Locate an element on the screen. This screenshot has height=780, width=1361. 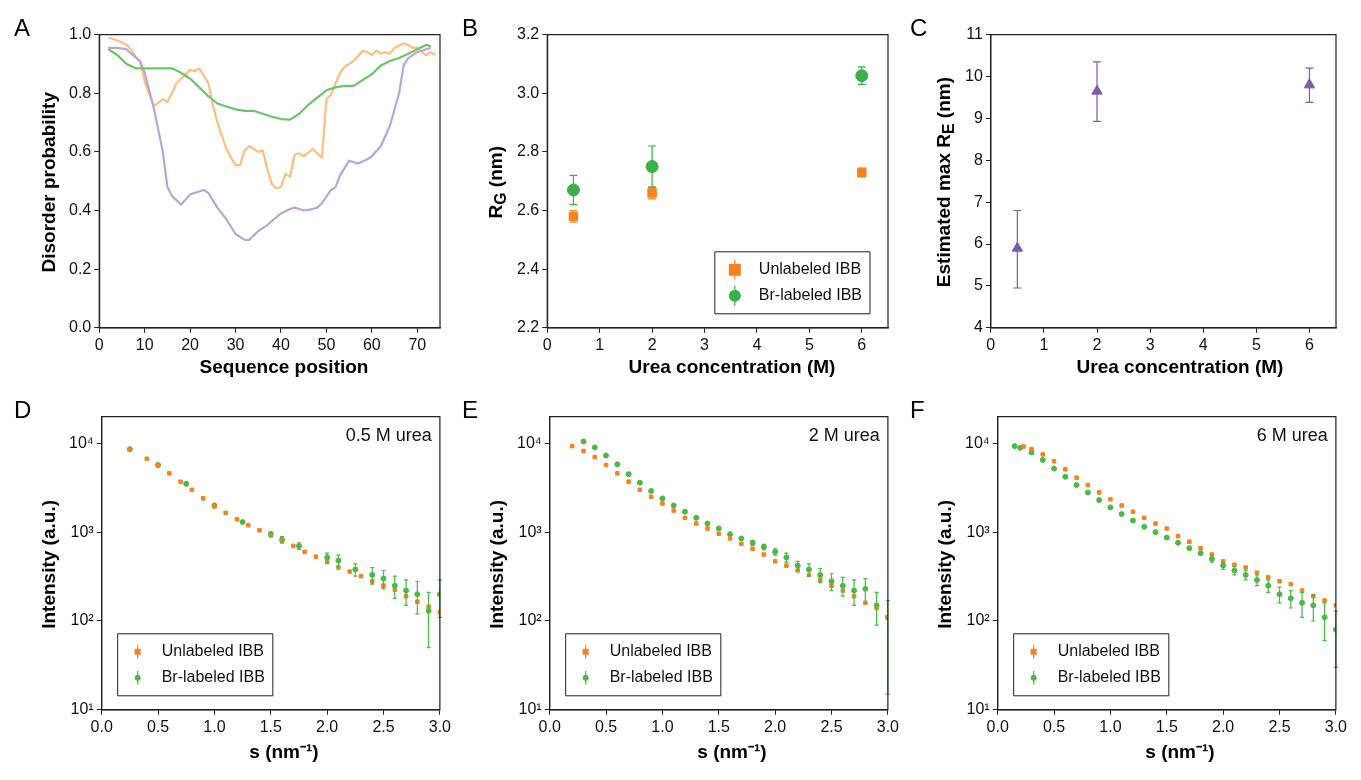
x-tick-label: 60 is located at coordinates (371, 344).